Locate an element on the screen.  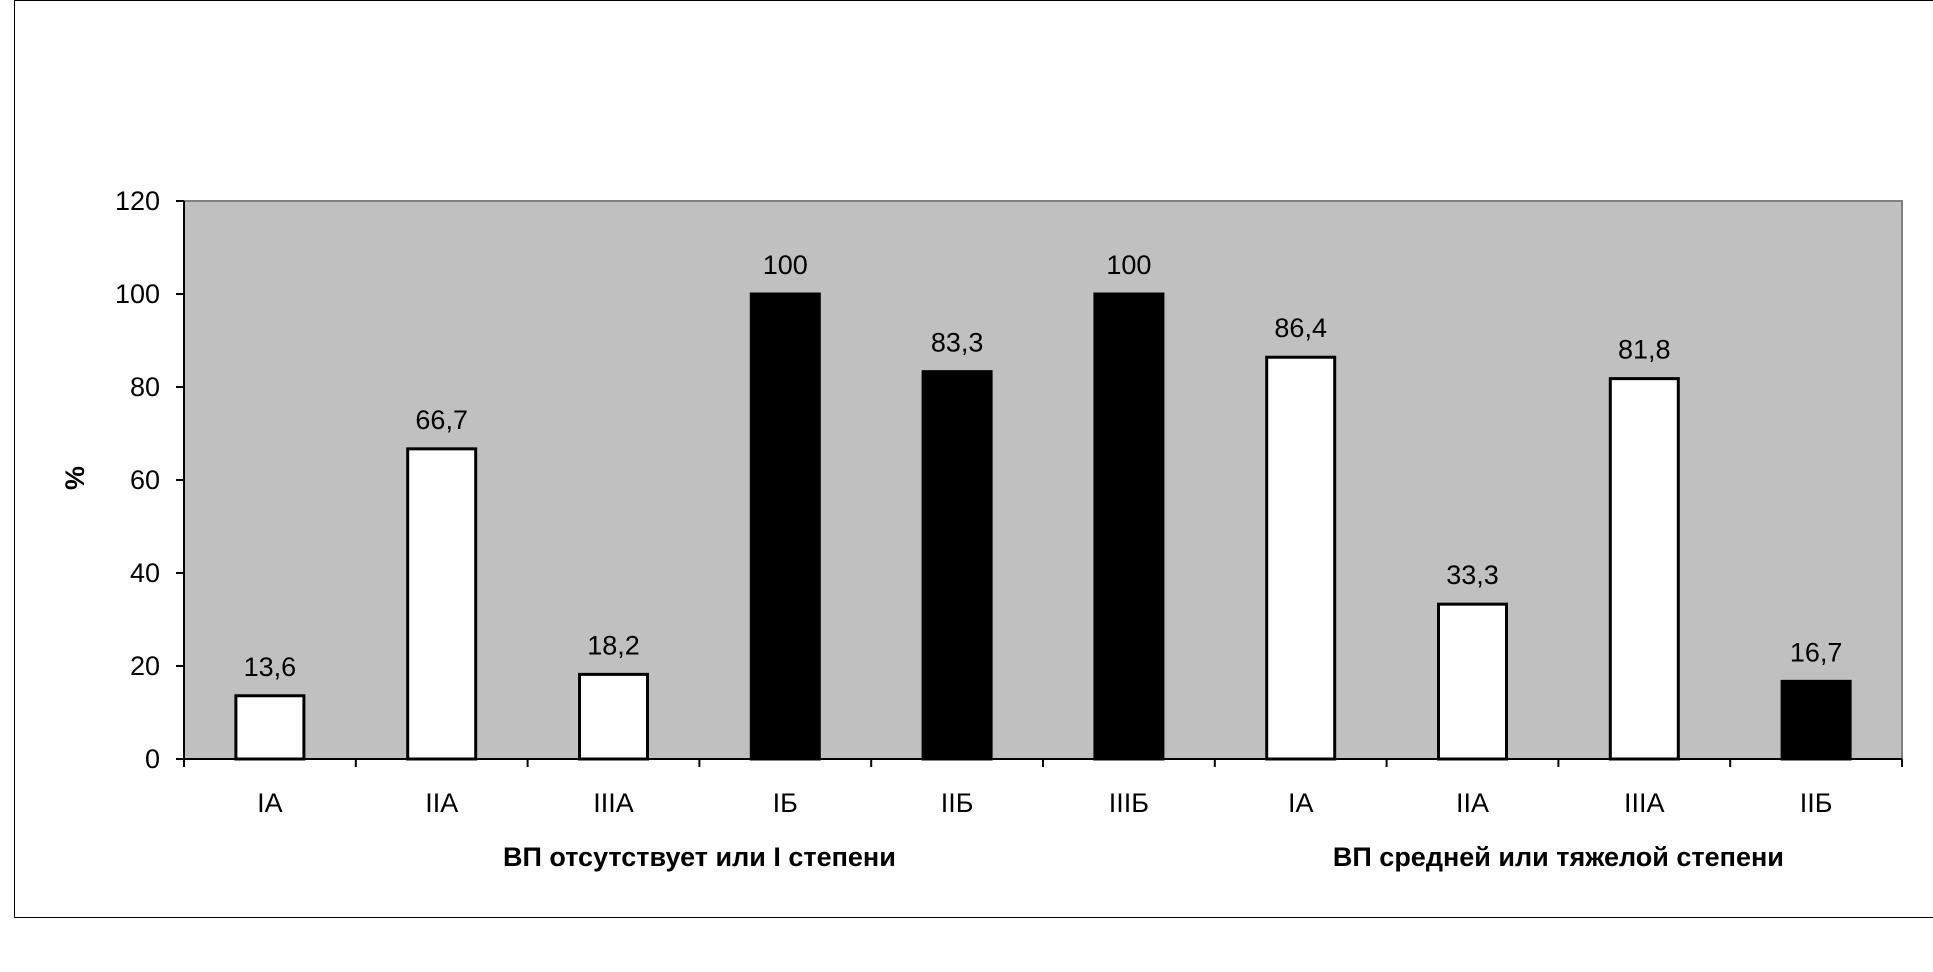
data-label: 13,6 is located at coordinates (270, 667).